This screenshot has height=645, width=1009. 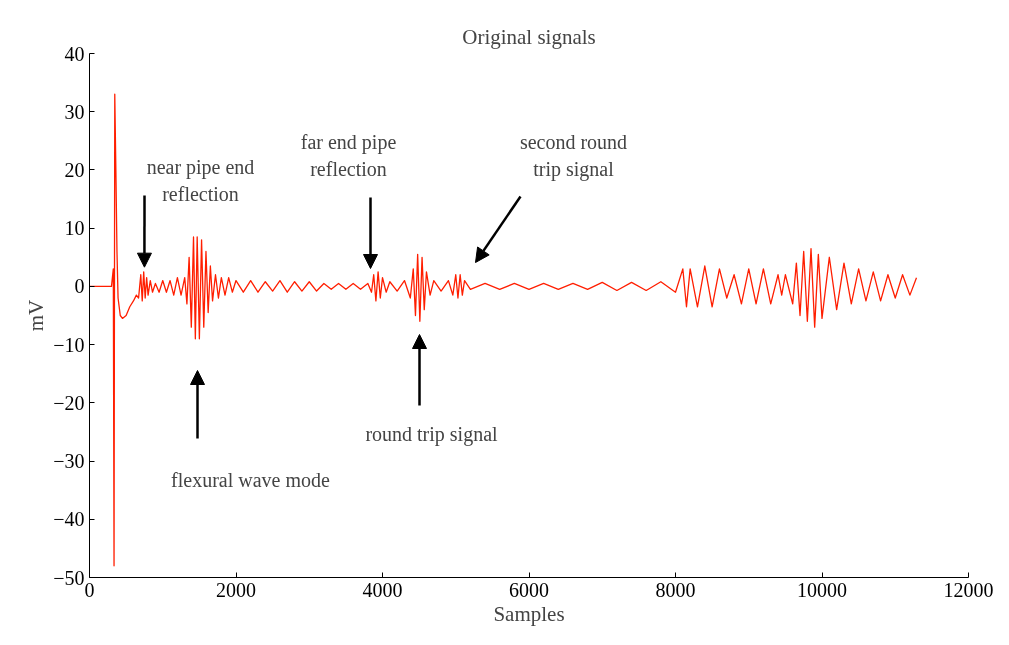 What do you see at coordinates (251, 479) in the screenshot?
I see `annotation: flexural wave mode` at bounding box center [251, 479].